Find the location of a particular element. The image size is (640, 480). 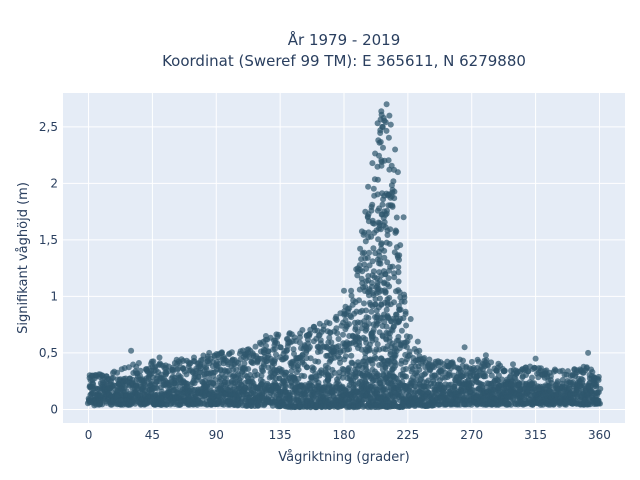

y-tick-label: 1 is located at coordinates (54, 296).